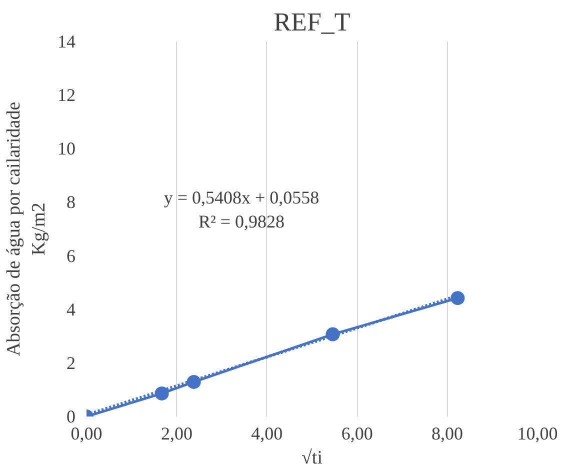  I want to click on chart-title: REF_T, so click(312, 22).